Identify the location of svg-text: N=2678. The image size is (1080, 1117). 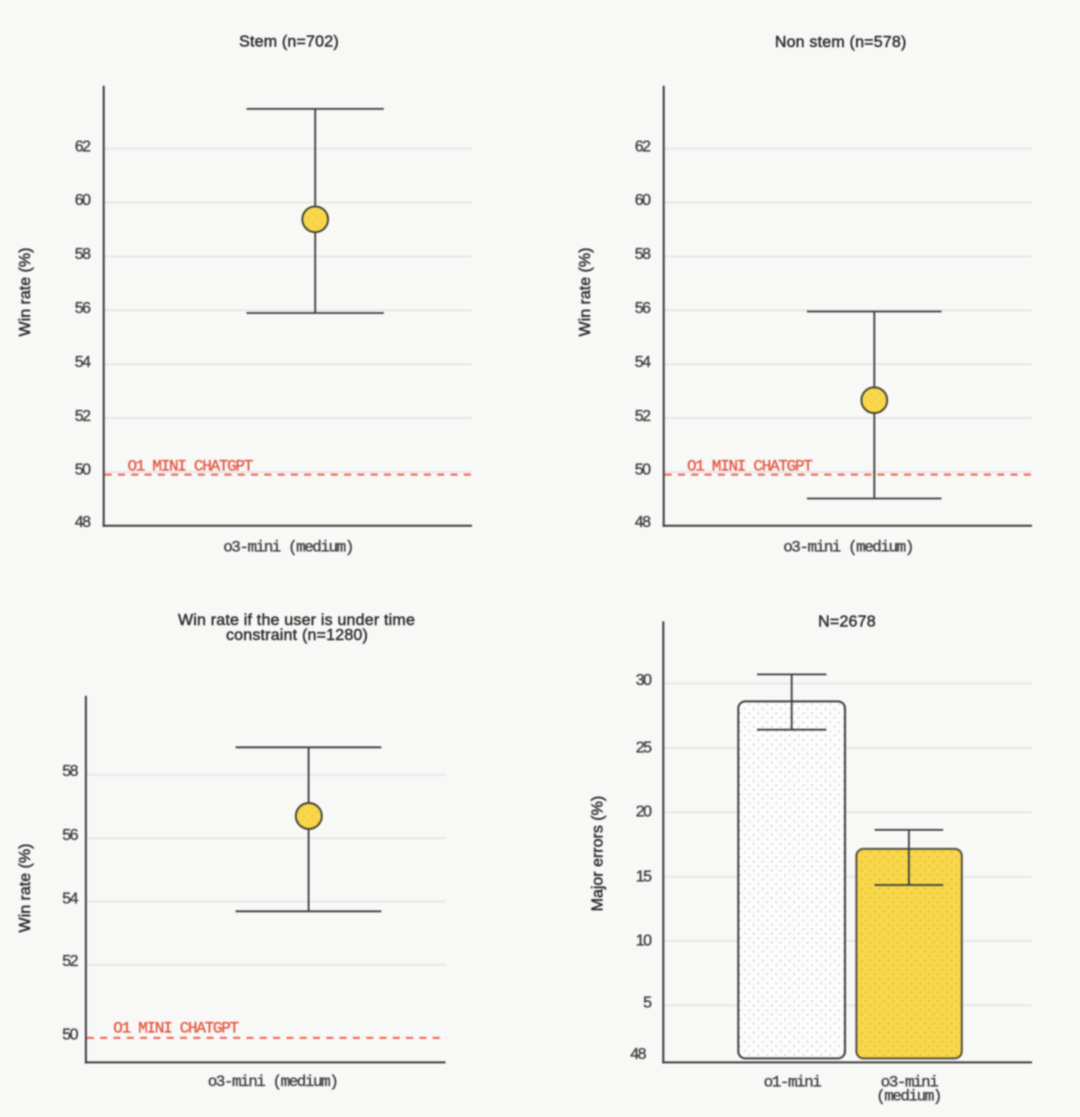
(847, 622).